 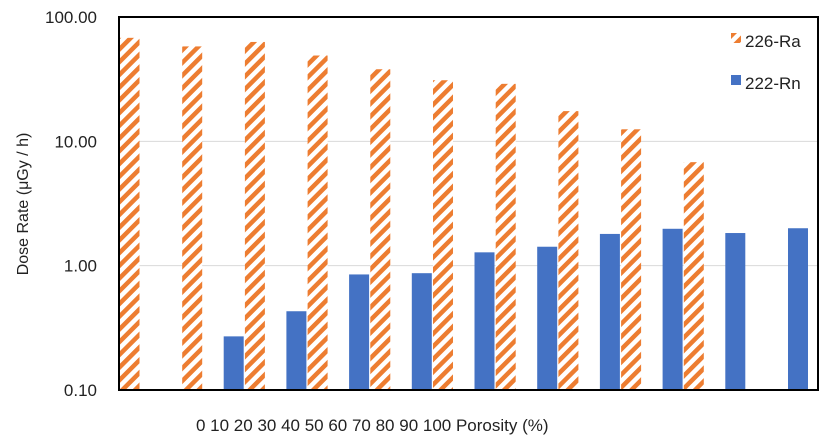 I want to click on legend-label-226-ra: 226-Ra, so click(x=773, y=41).